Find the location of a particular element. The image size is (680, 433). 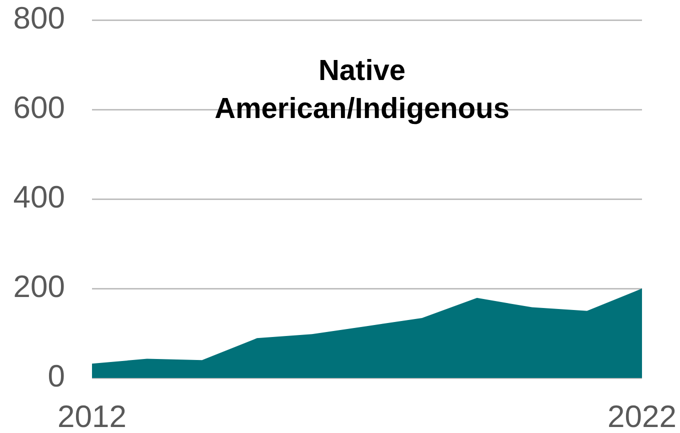

y-tick-label: 0 is located at coordinates (56, 376).